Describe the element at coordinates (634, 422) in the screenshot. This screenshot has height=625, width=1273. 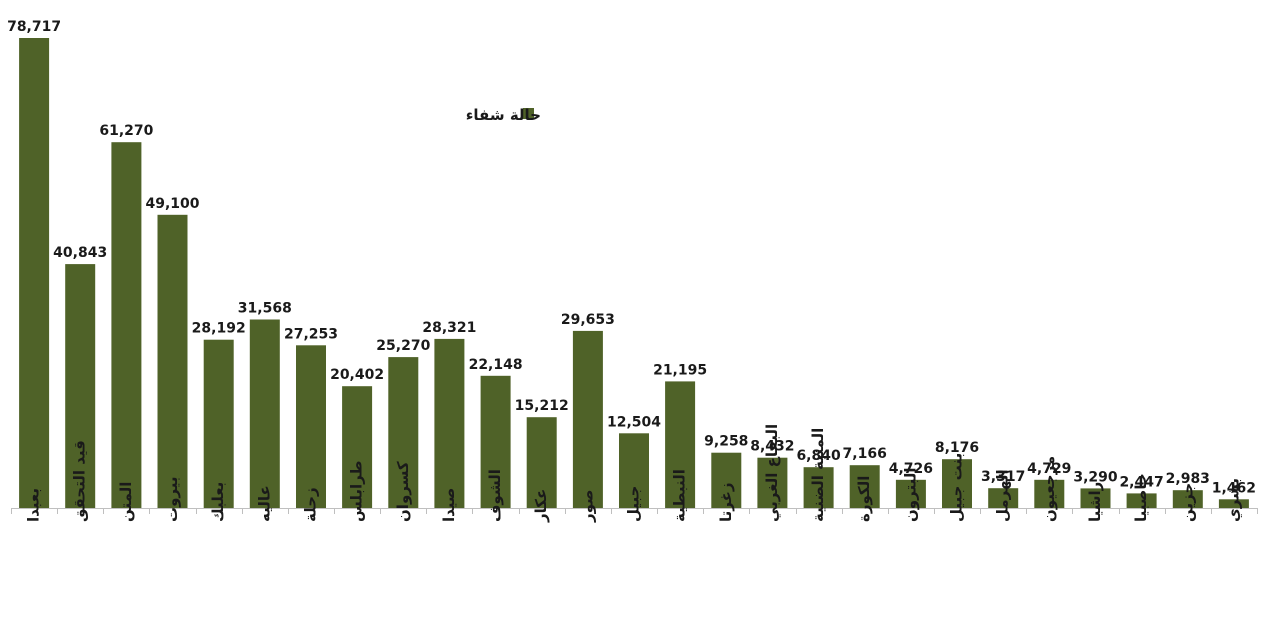
I see `data-label-14: 12,504` at that location.